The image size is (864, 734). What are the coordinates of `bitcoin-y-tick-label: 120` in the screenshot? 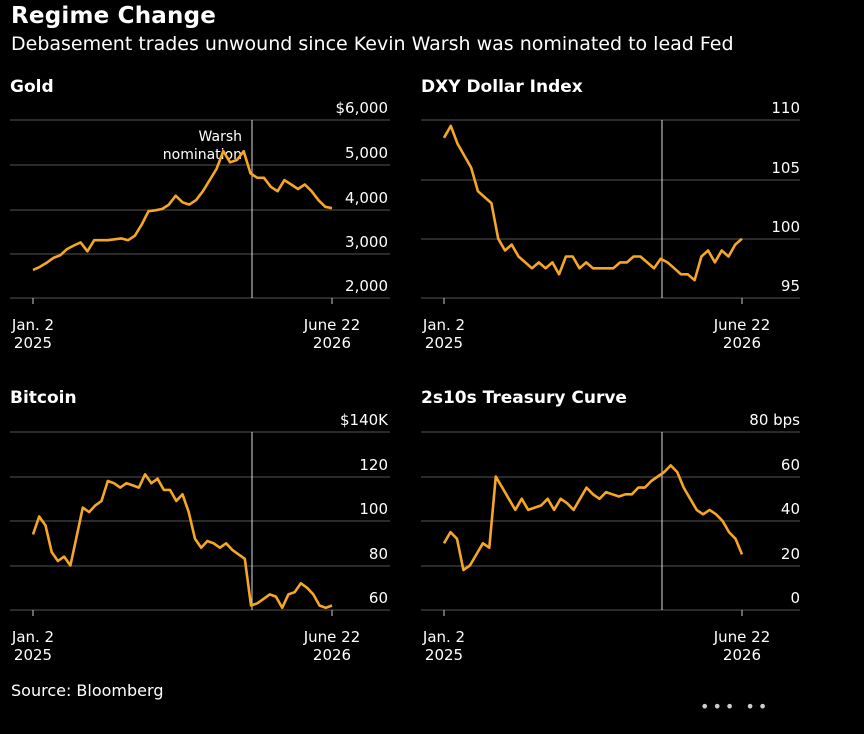 It's located at (373, 465).